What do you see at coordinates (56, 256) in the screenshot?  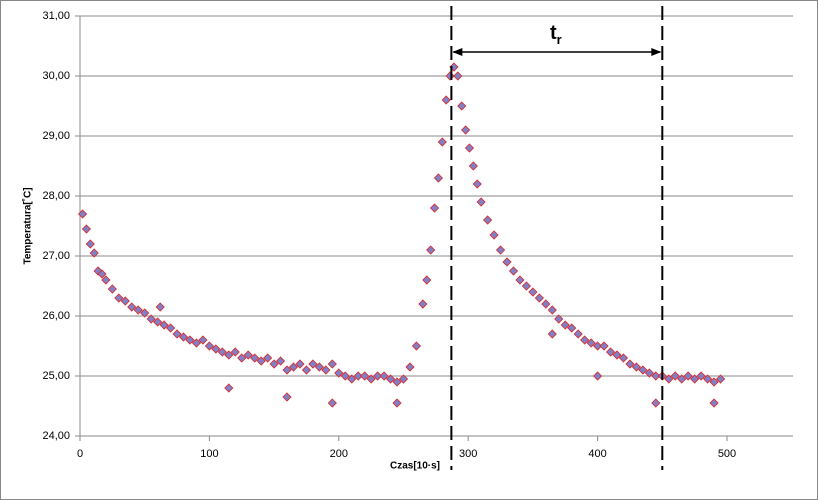 I see `y-tick-label: 27,00` at bounding box center [56, 256].